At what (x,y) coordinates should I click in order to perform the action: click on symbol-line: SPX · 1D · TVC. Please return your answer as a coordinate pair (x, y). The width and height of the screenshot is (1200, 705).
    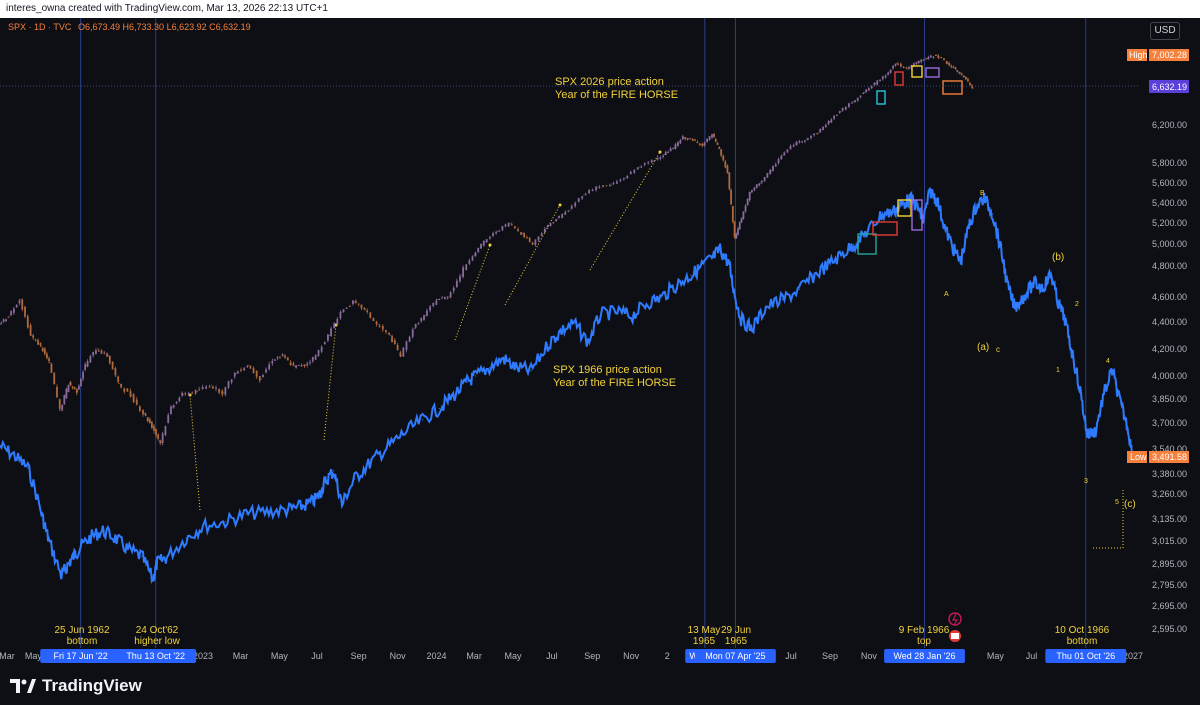
    Looking at the image, I should click on (40, 27).